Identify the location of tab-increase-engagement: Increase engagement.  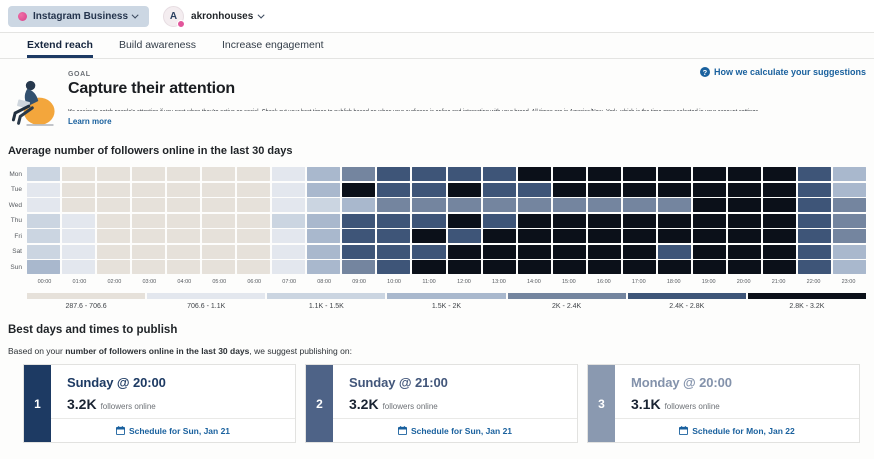
(273, 45).